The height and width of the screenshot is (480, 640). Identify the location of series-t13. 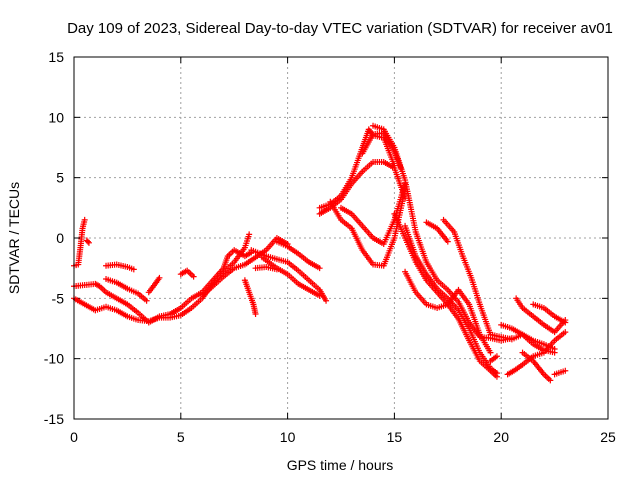
(298, 255).